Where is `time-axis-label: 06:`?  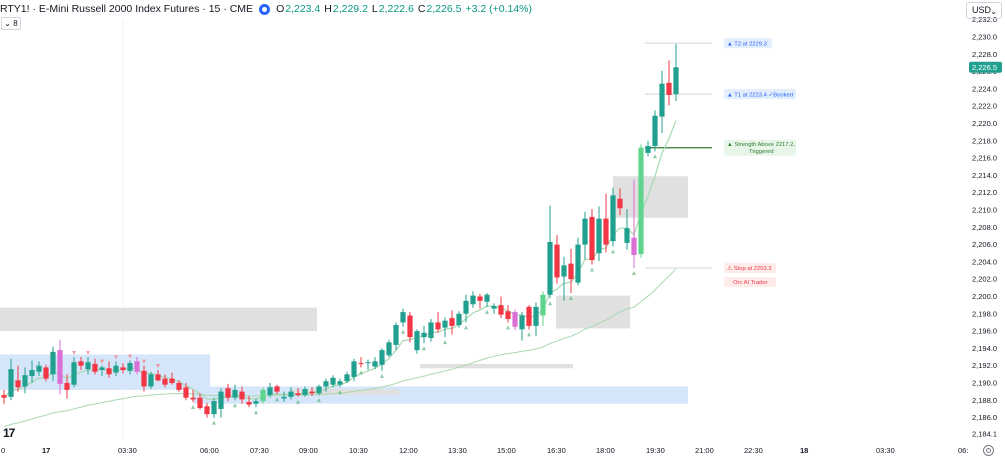 time-axis-label: 06: is located at coordinates (963, 450).